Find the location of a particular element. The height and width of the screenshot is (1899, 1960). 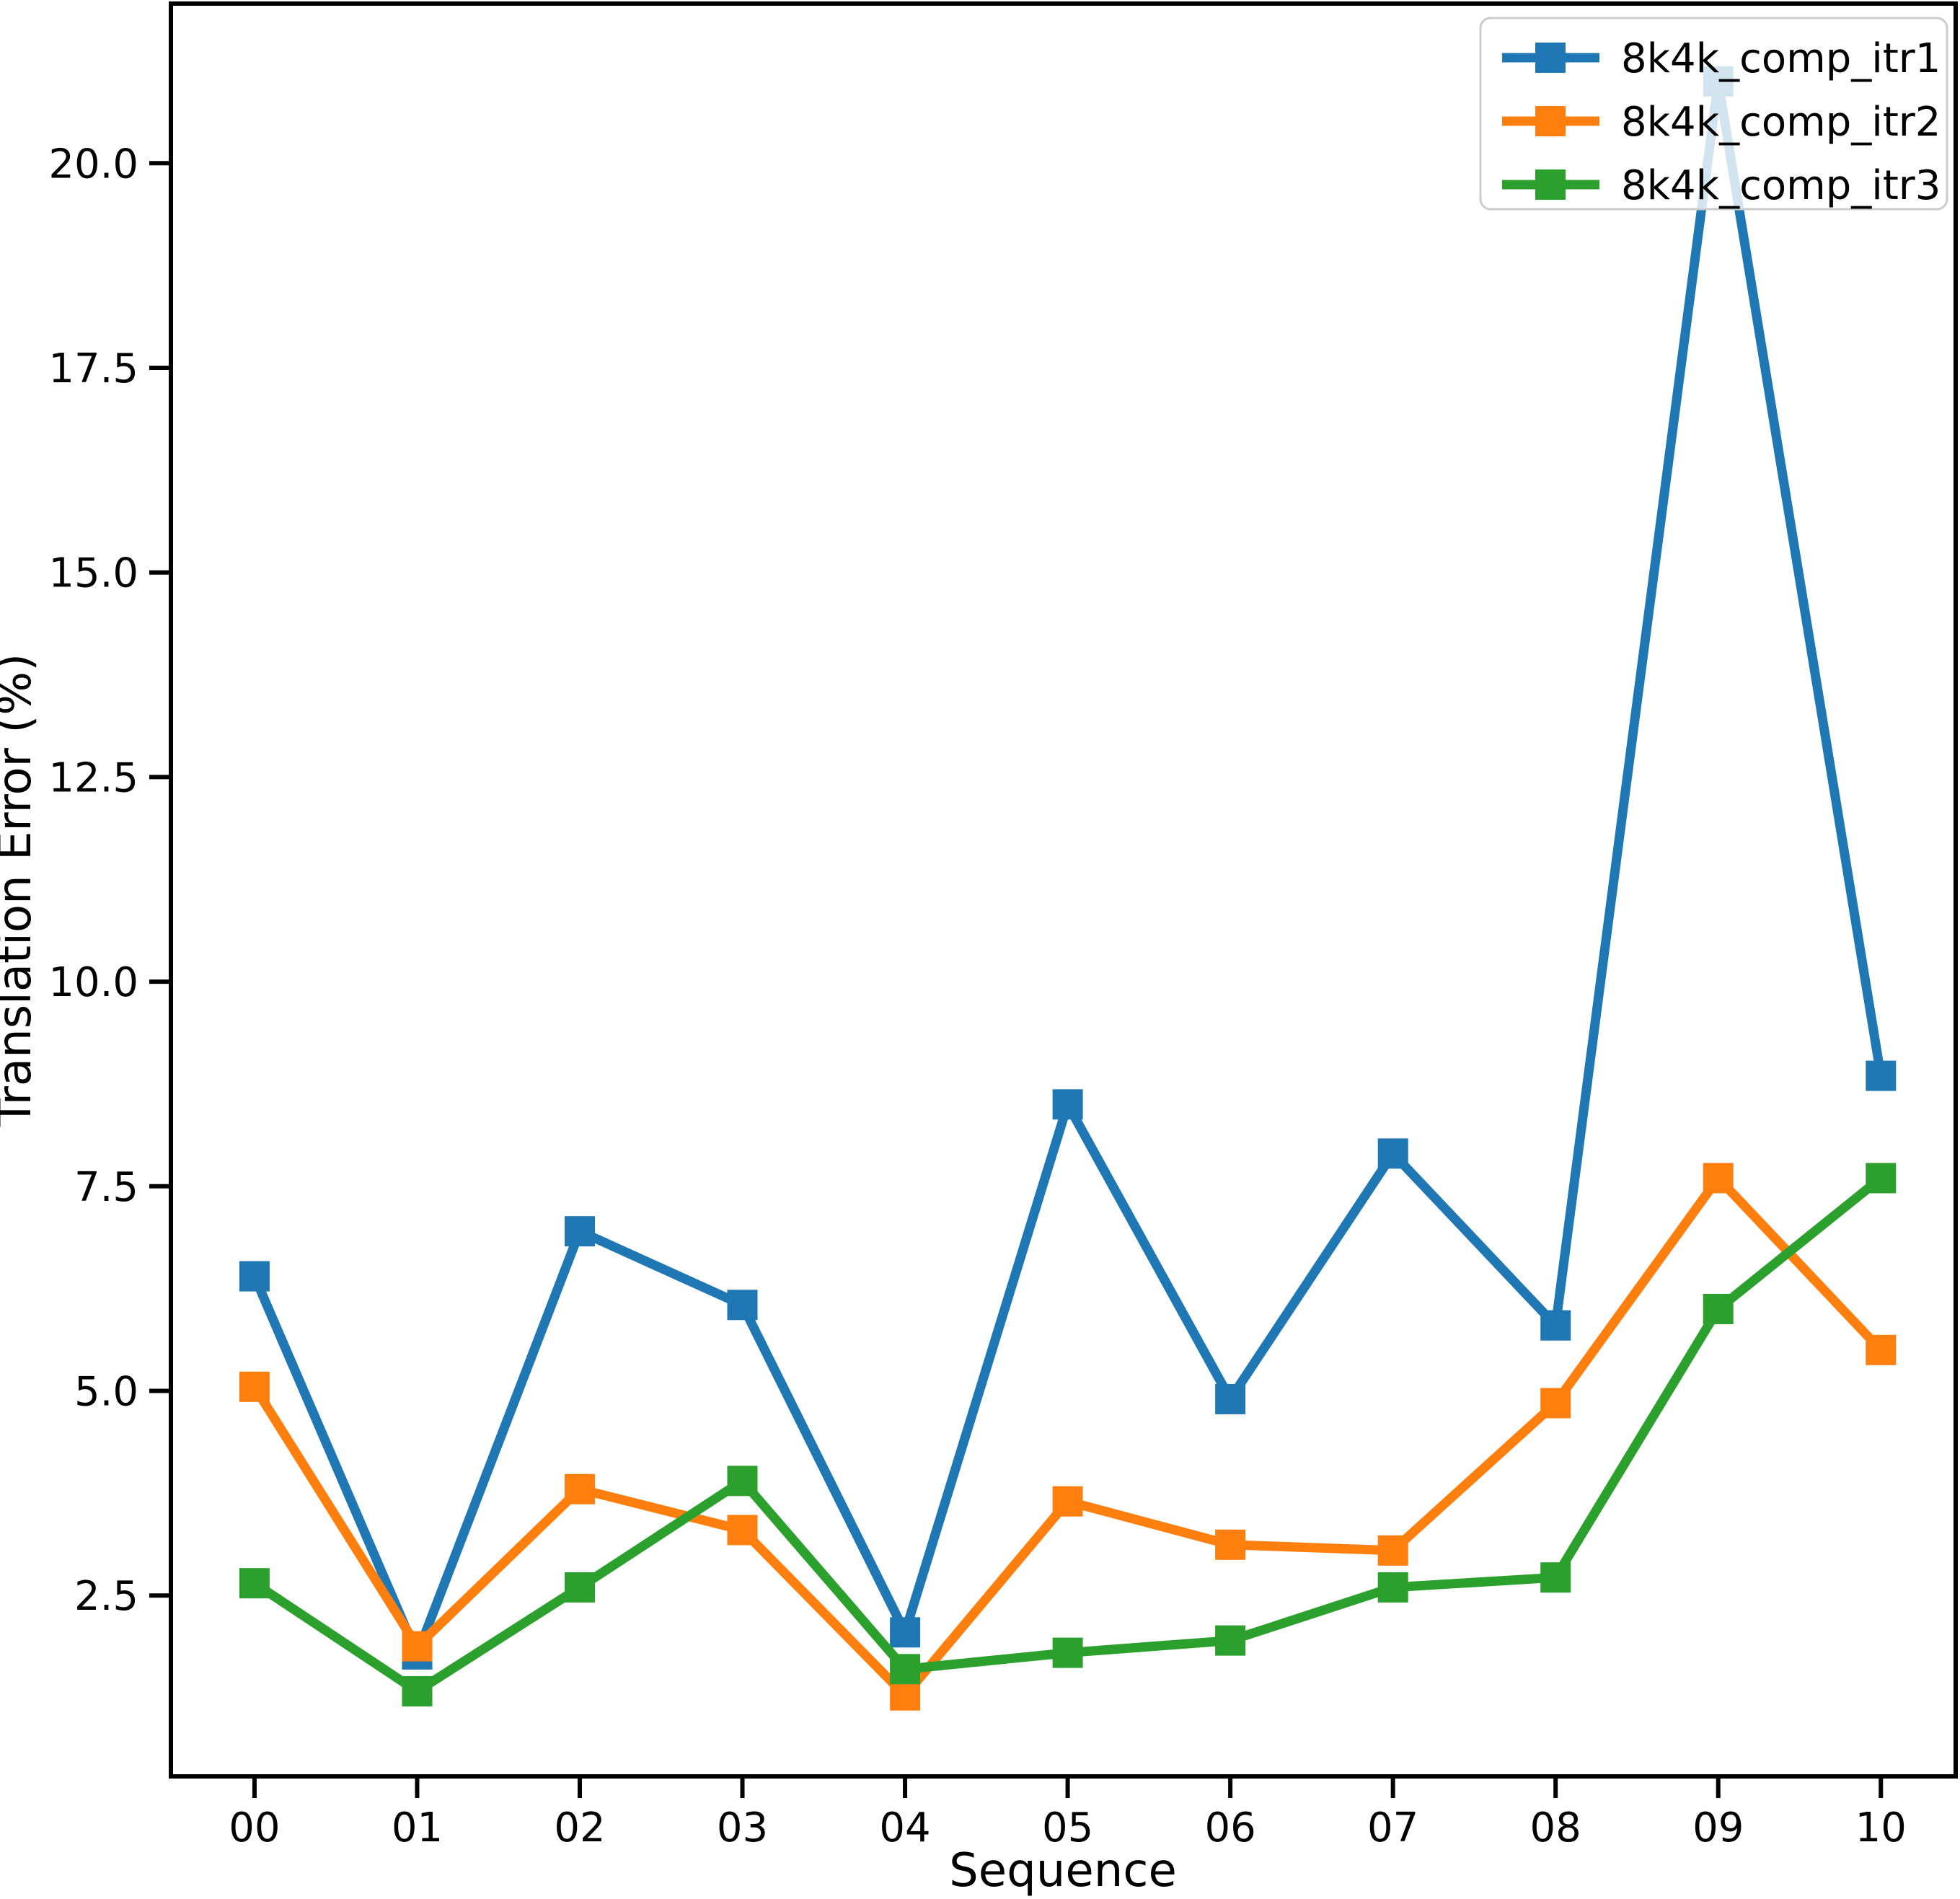

legend-label: 8k4k_comp_itr2 is located at coordinates (1781, 123).